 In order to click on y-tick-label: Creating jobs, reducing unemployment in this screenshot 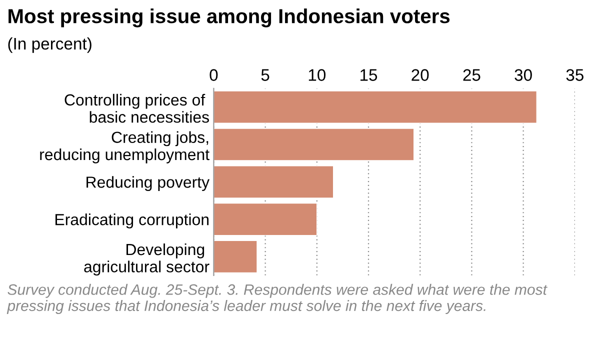, I will do `click(125, 147)`.